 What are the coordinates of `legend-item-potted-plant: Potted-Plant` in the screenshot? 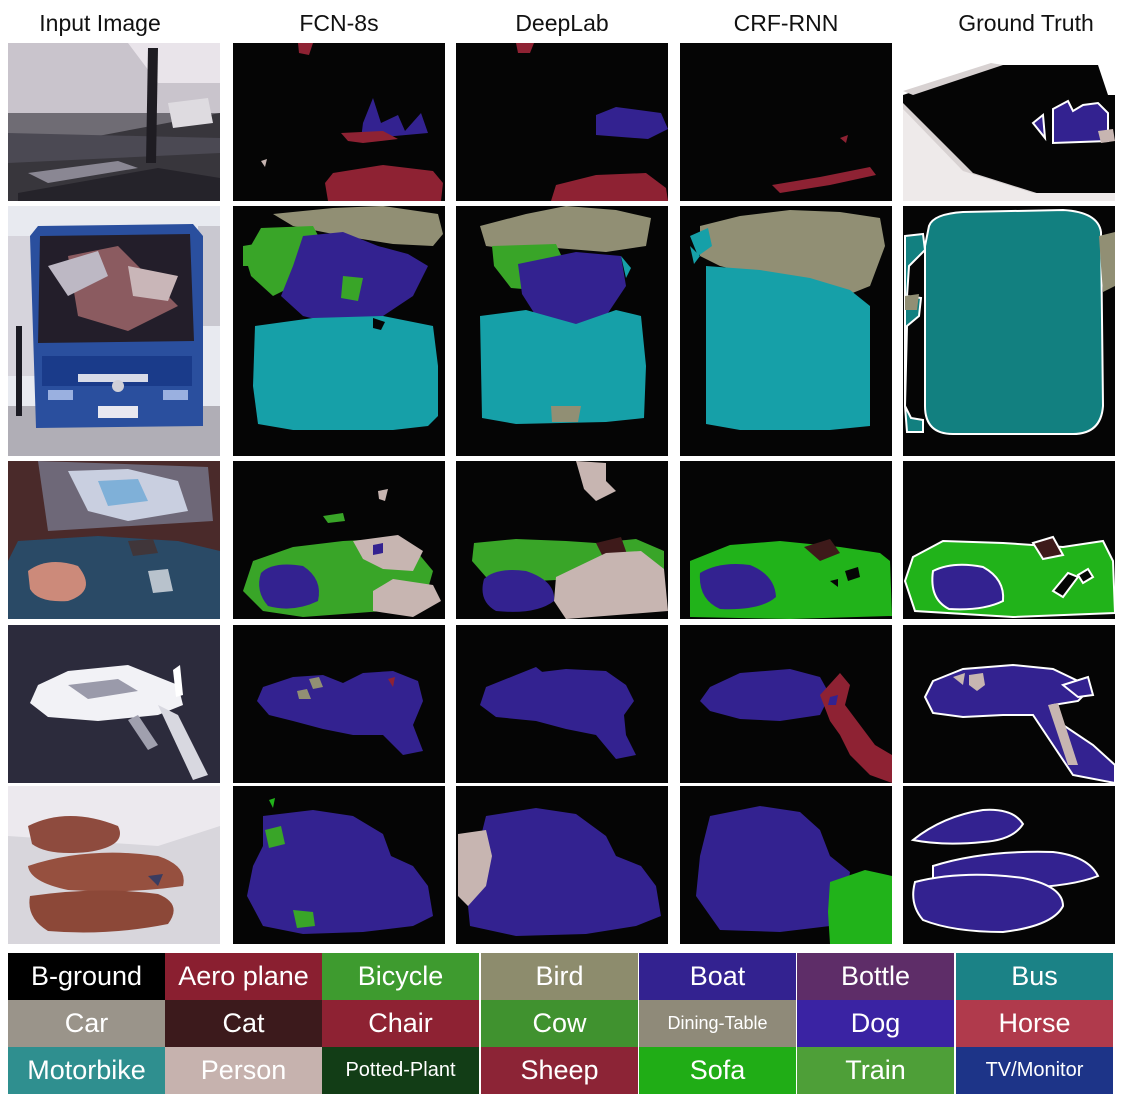 It's located at (400, 1070).